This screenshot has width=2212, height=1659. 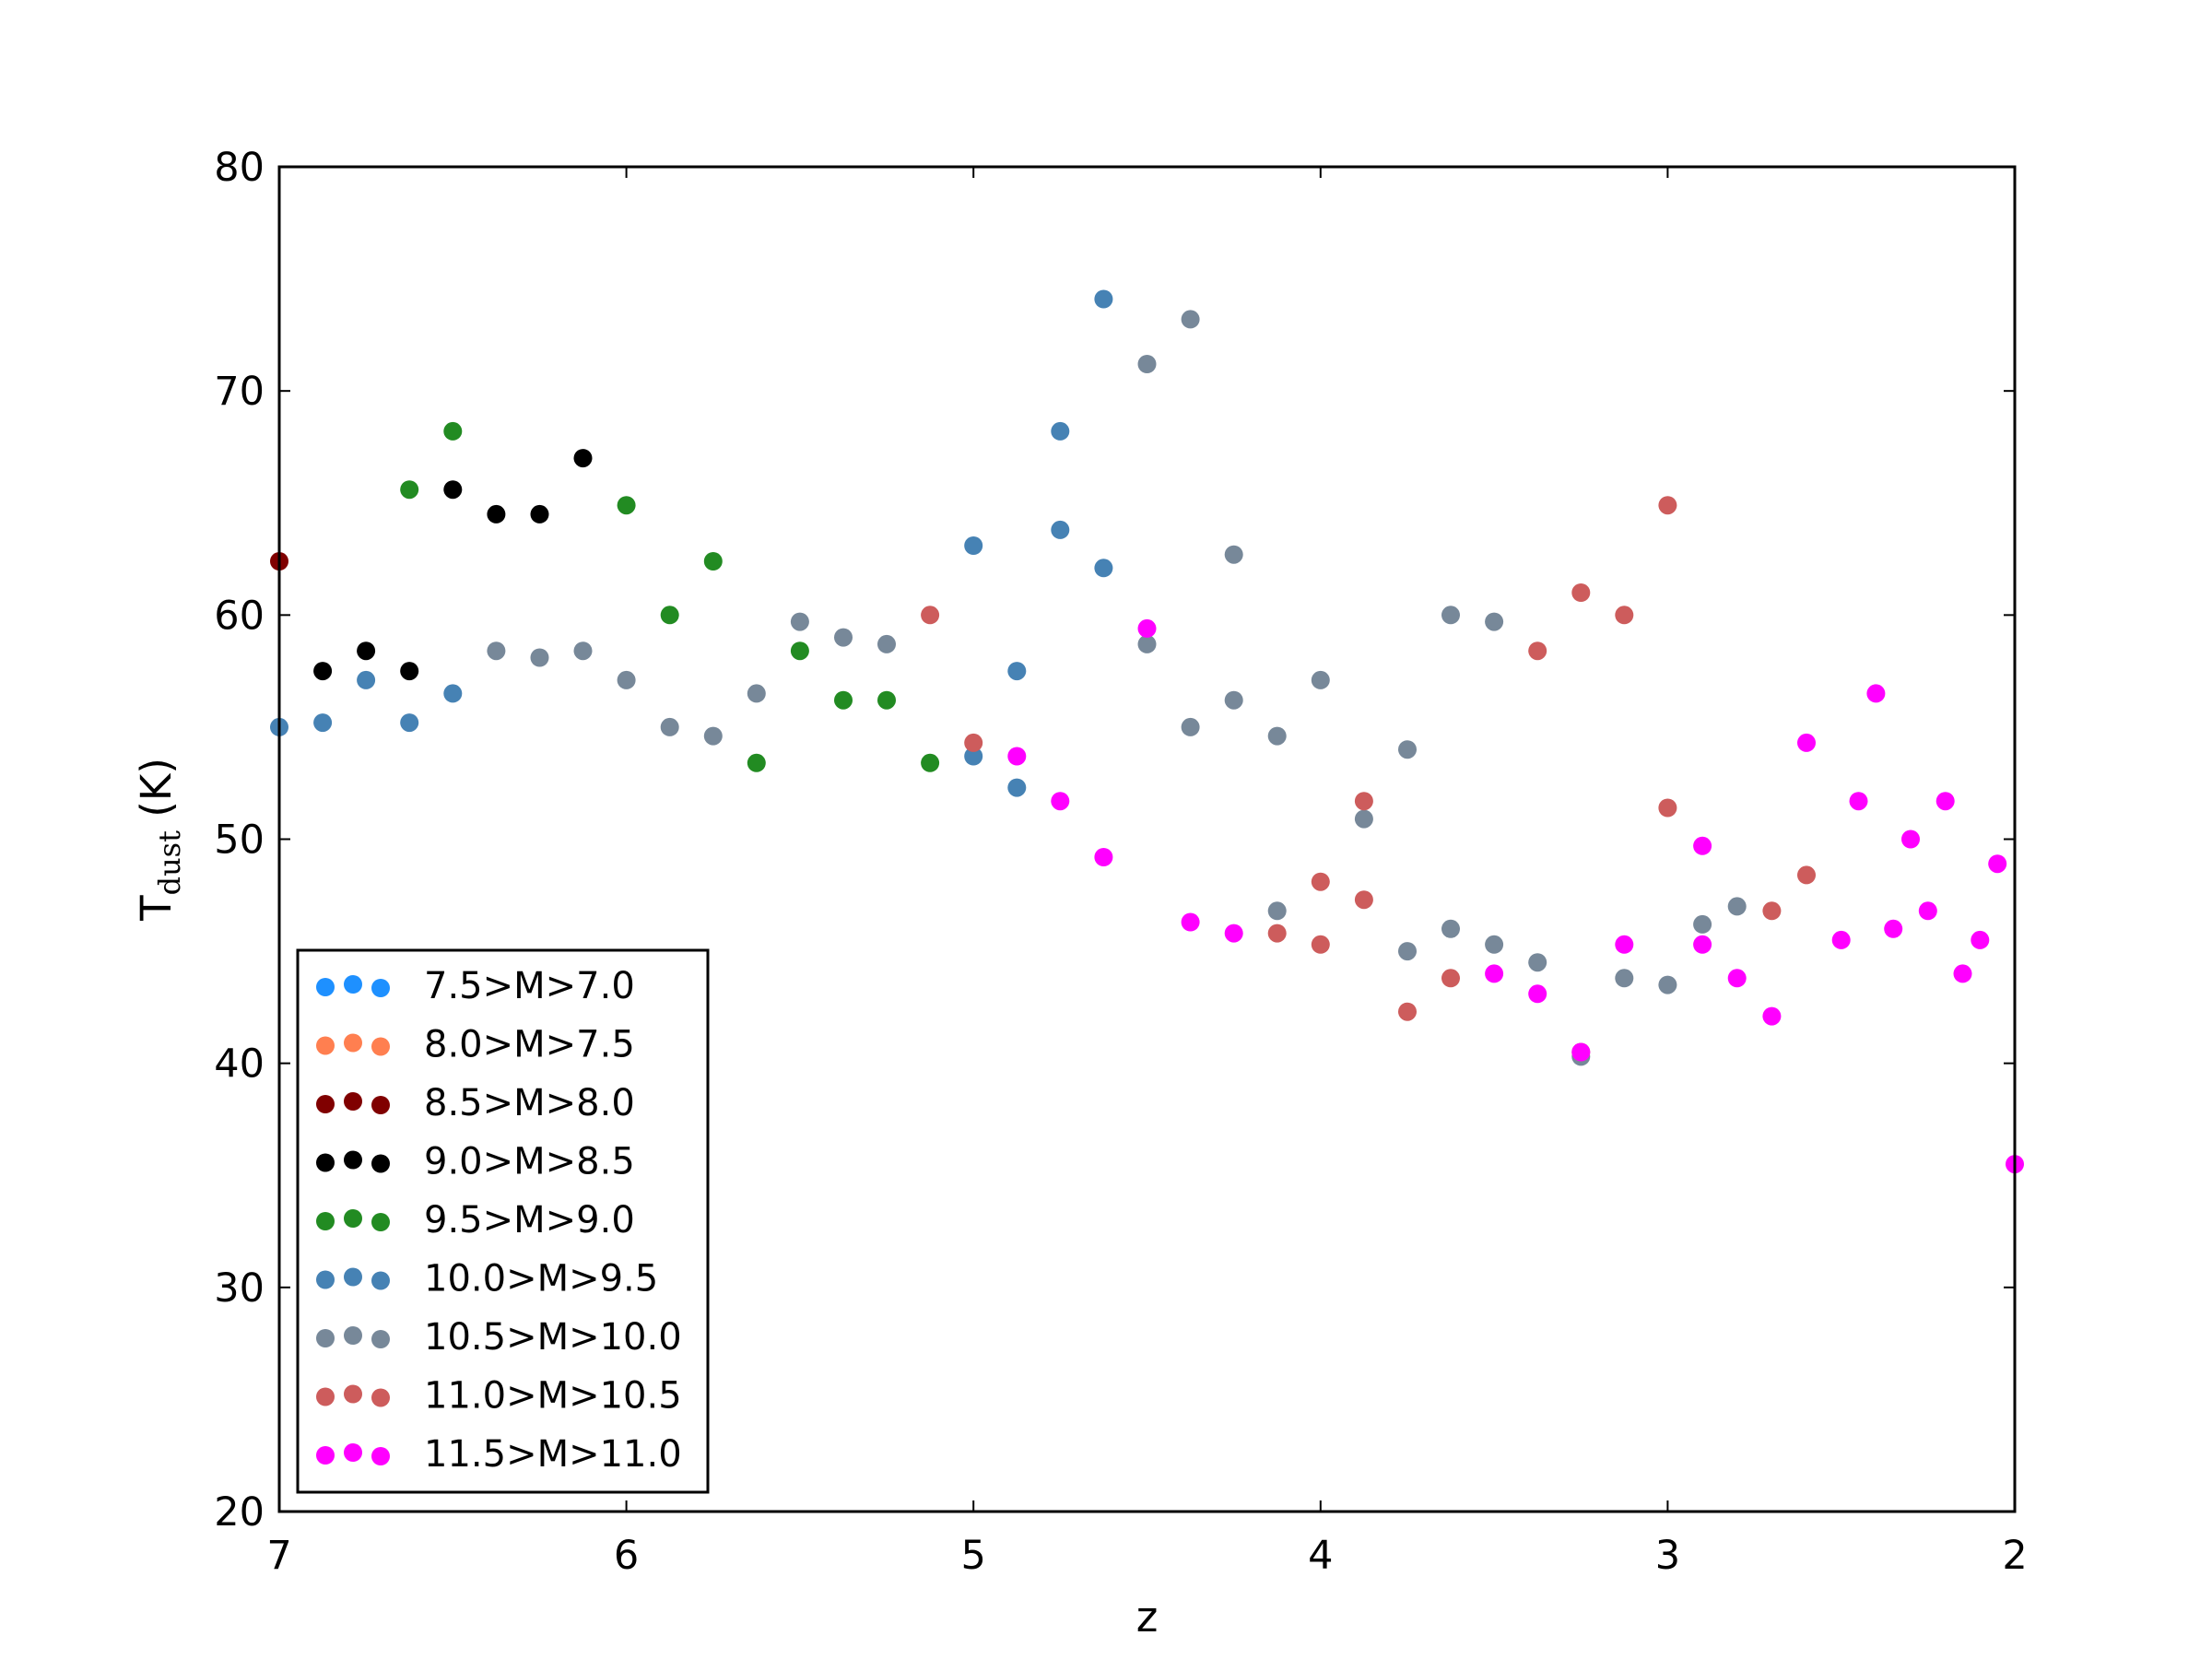 I want to click on y-axis-label-subscript: dust, so click(x=169, y=863).